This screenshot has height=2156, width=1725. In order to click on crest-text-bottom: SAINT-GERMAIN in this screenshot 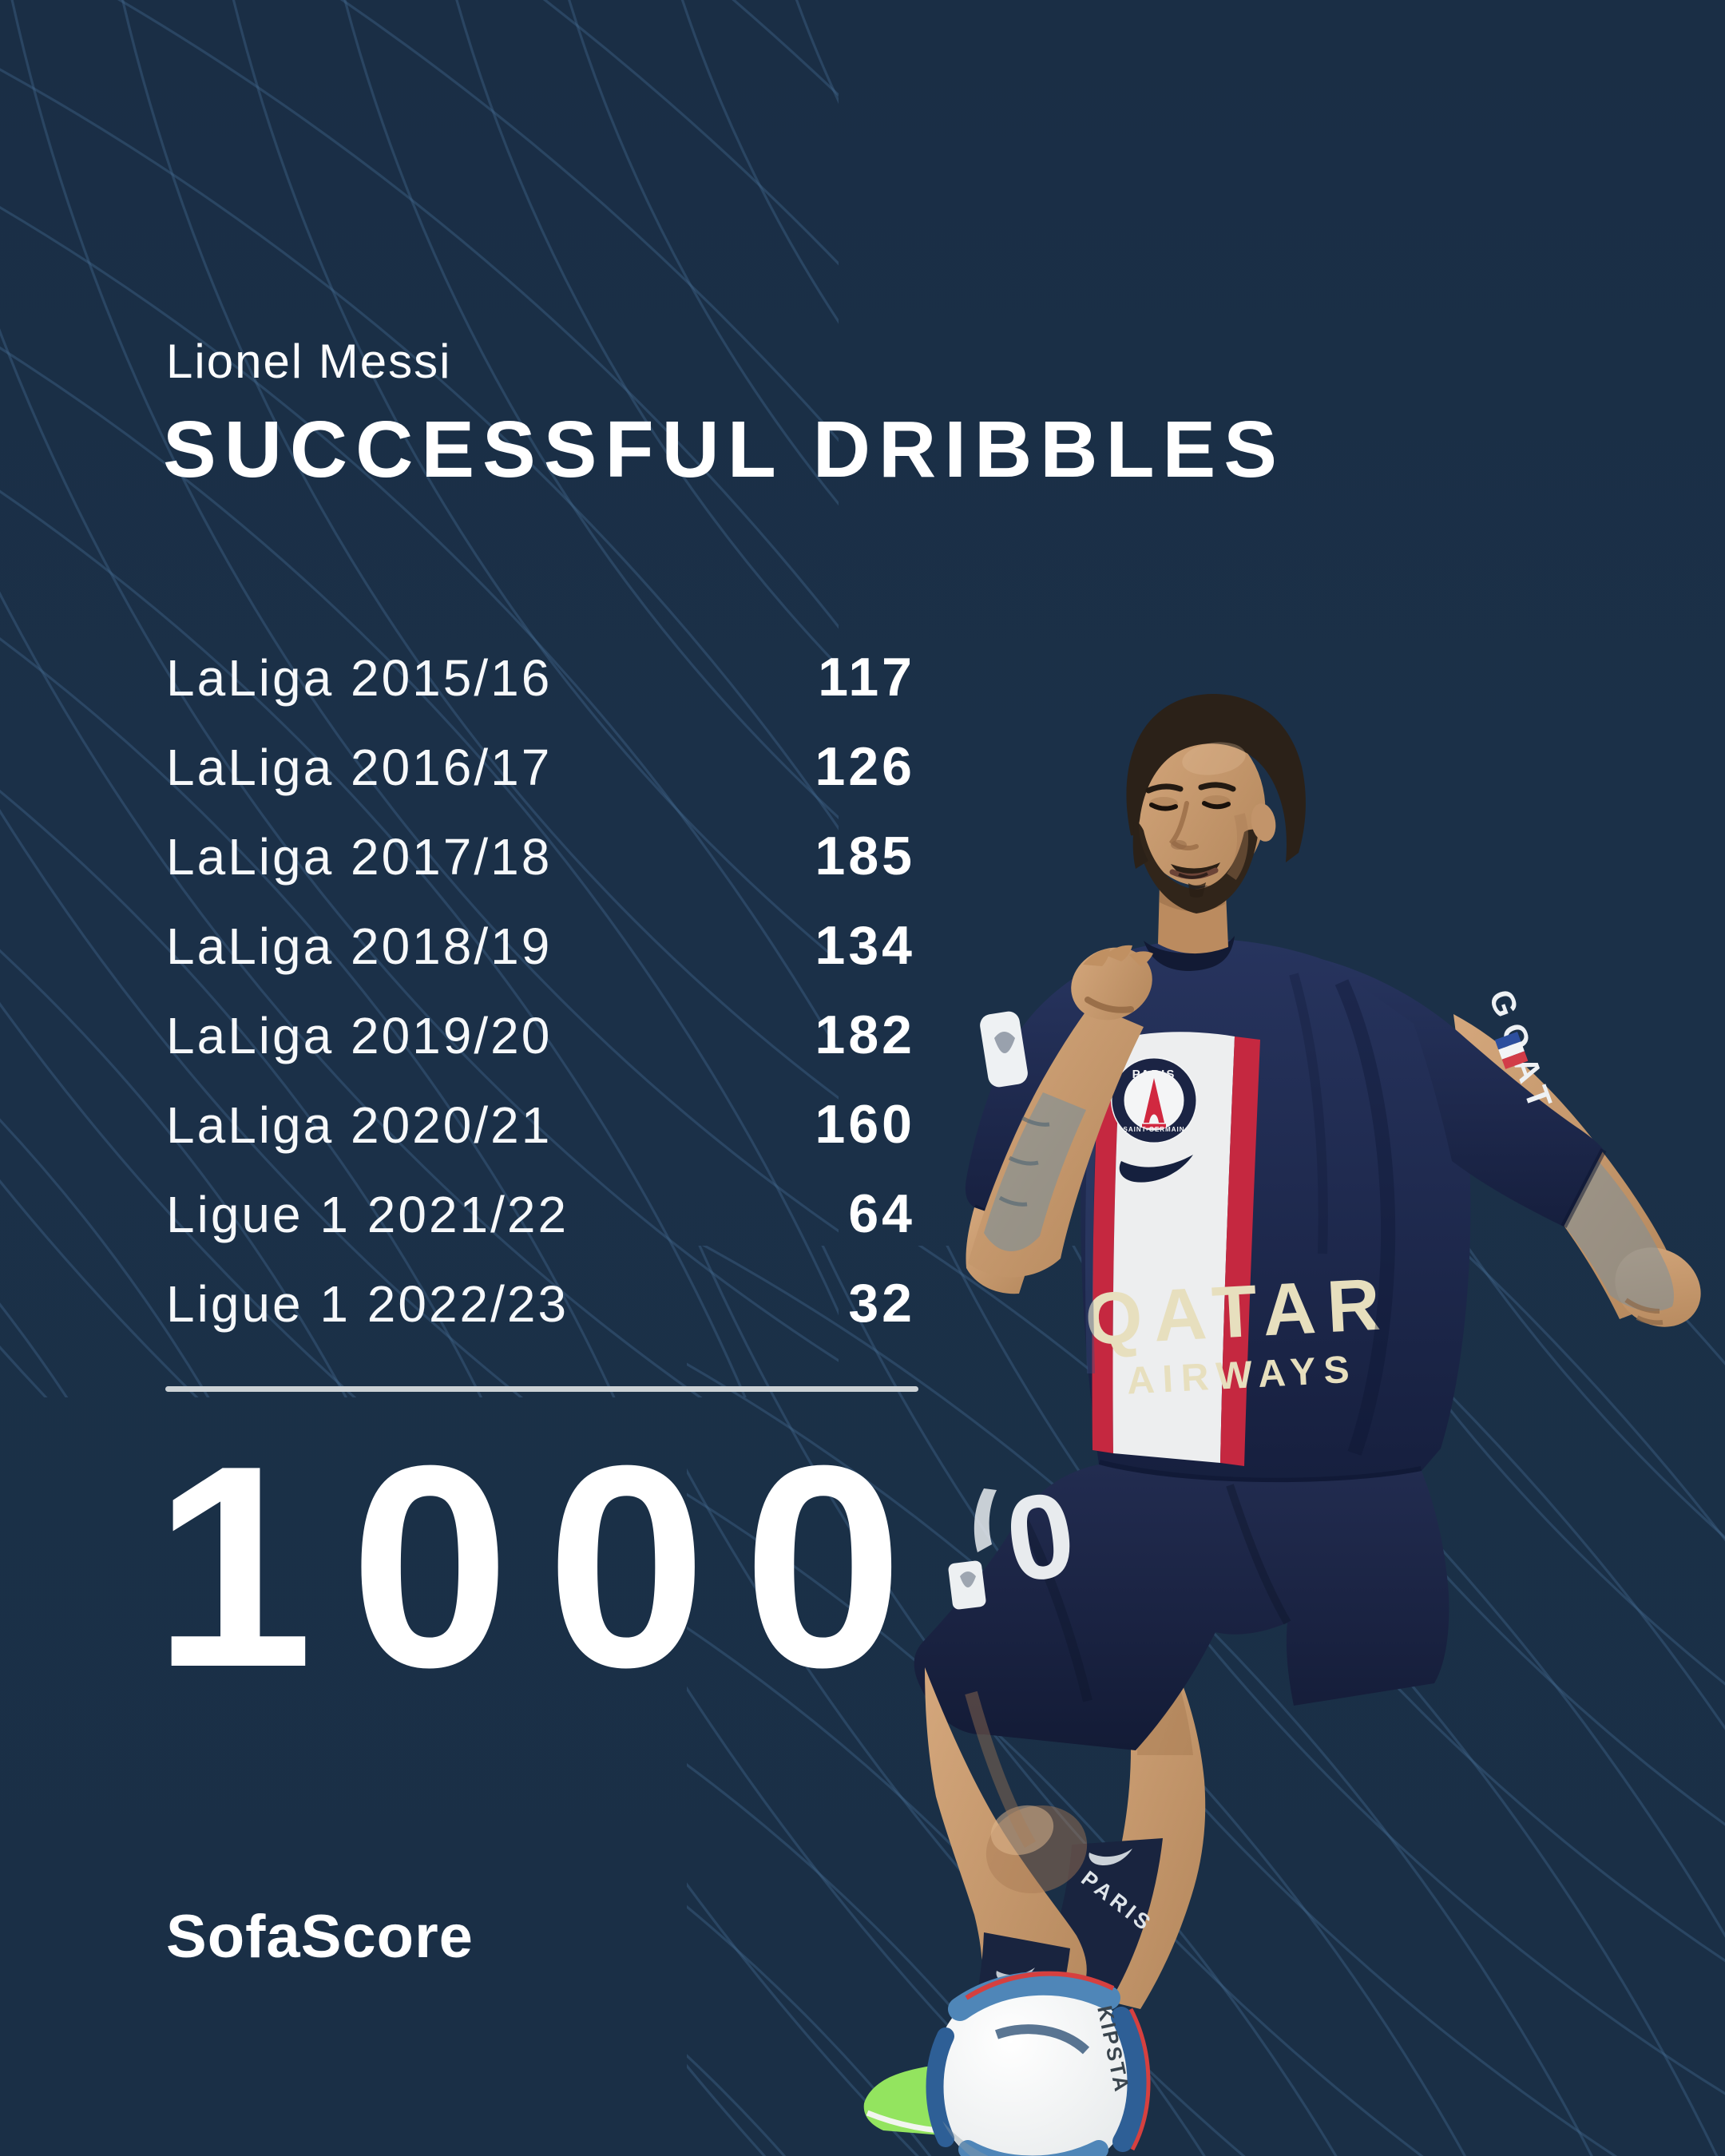, I will do `click(1155, 1129)`.